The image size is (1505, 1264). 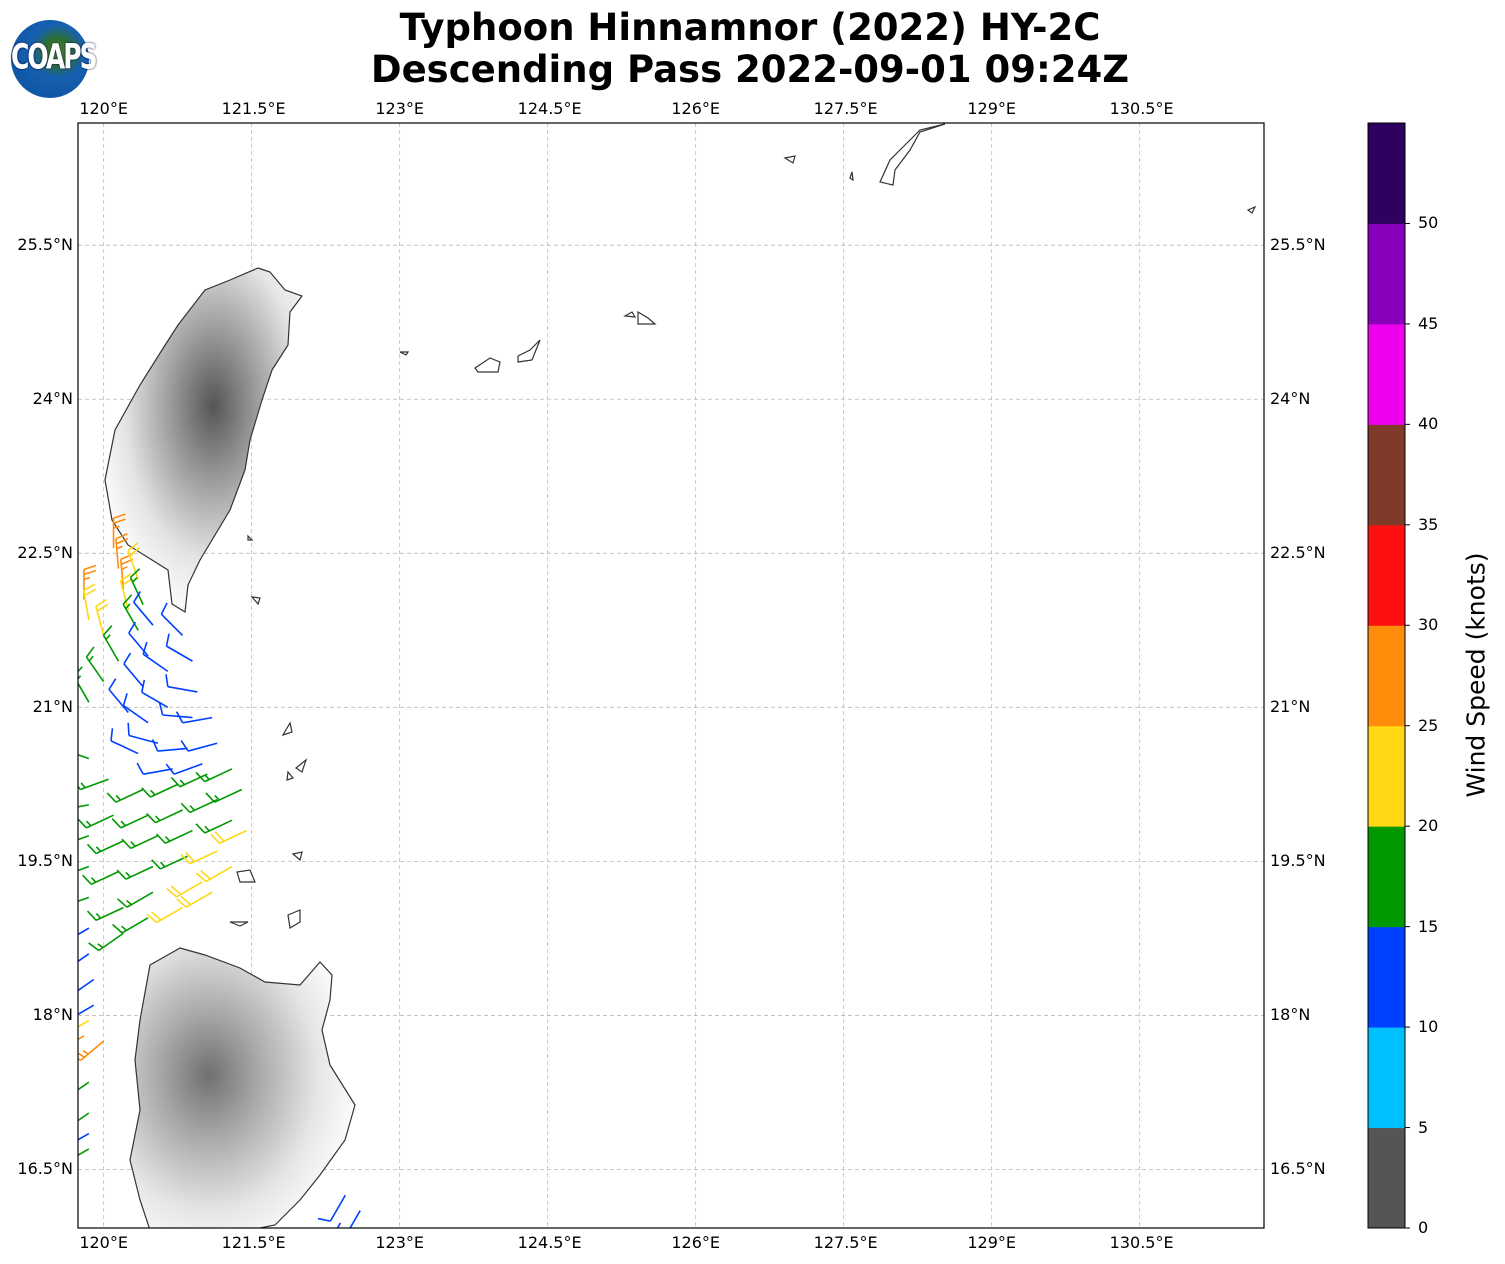 What do you see at coordinates (1298, 245) in the screenshot?
I see `lat-tick-label-right: 25.5°N` at bounding box center [1298, 245].